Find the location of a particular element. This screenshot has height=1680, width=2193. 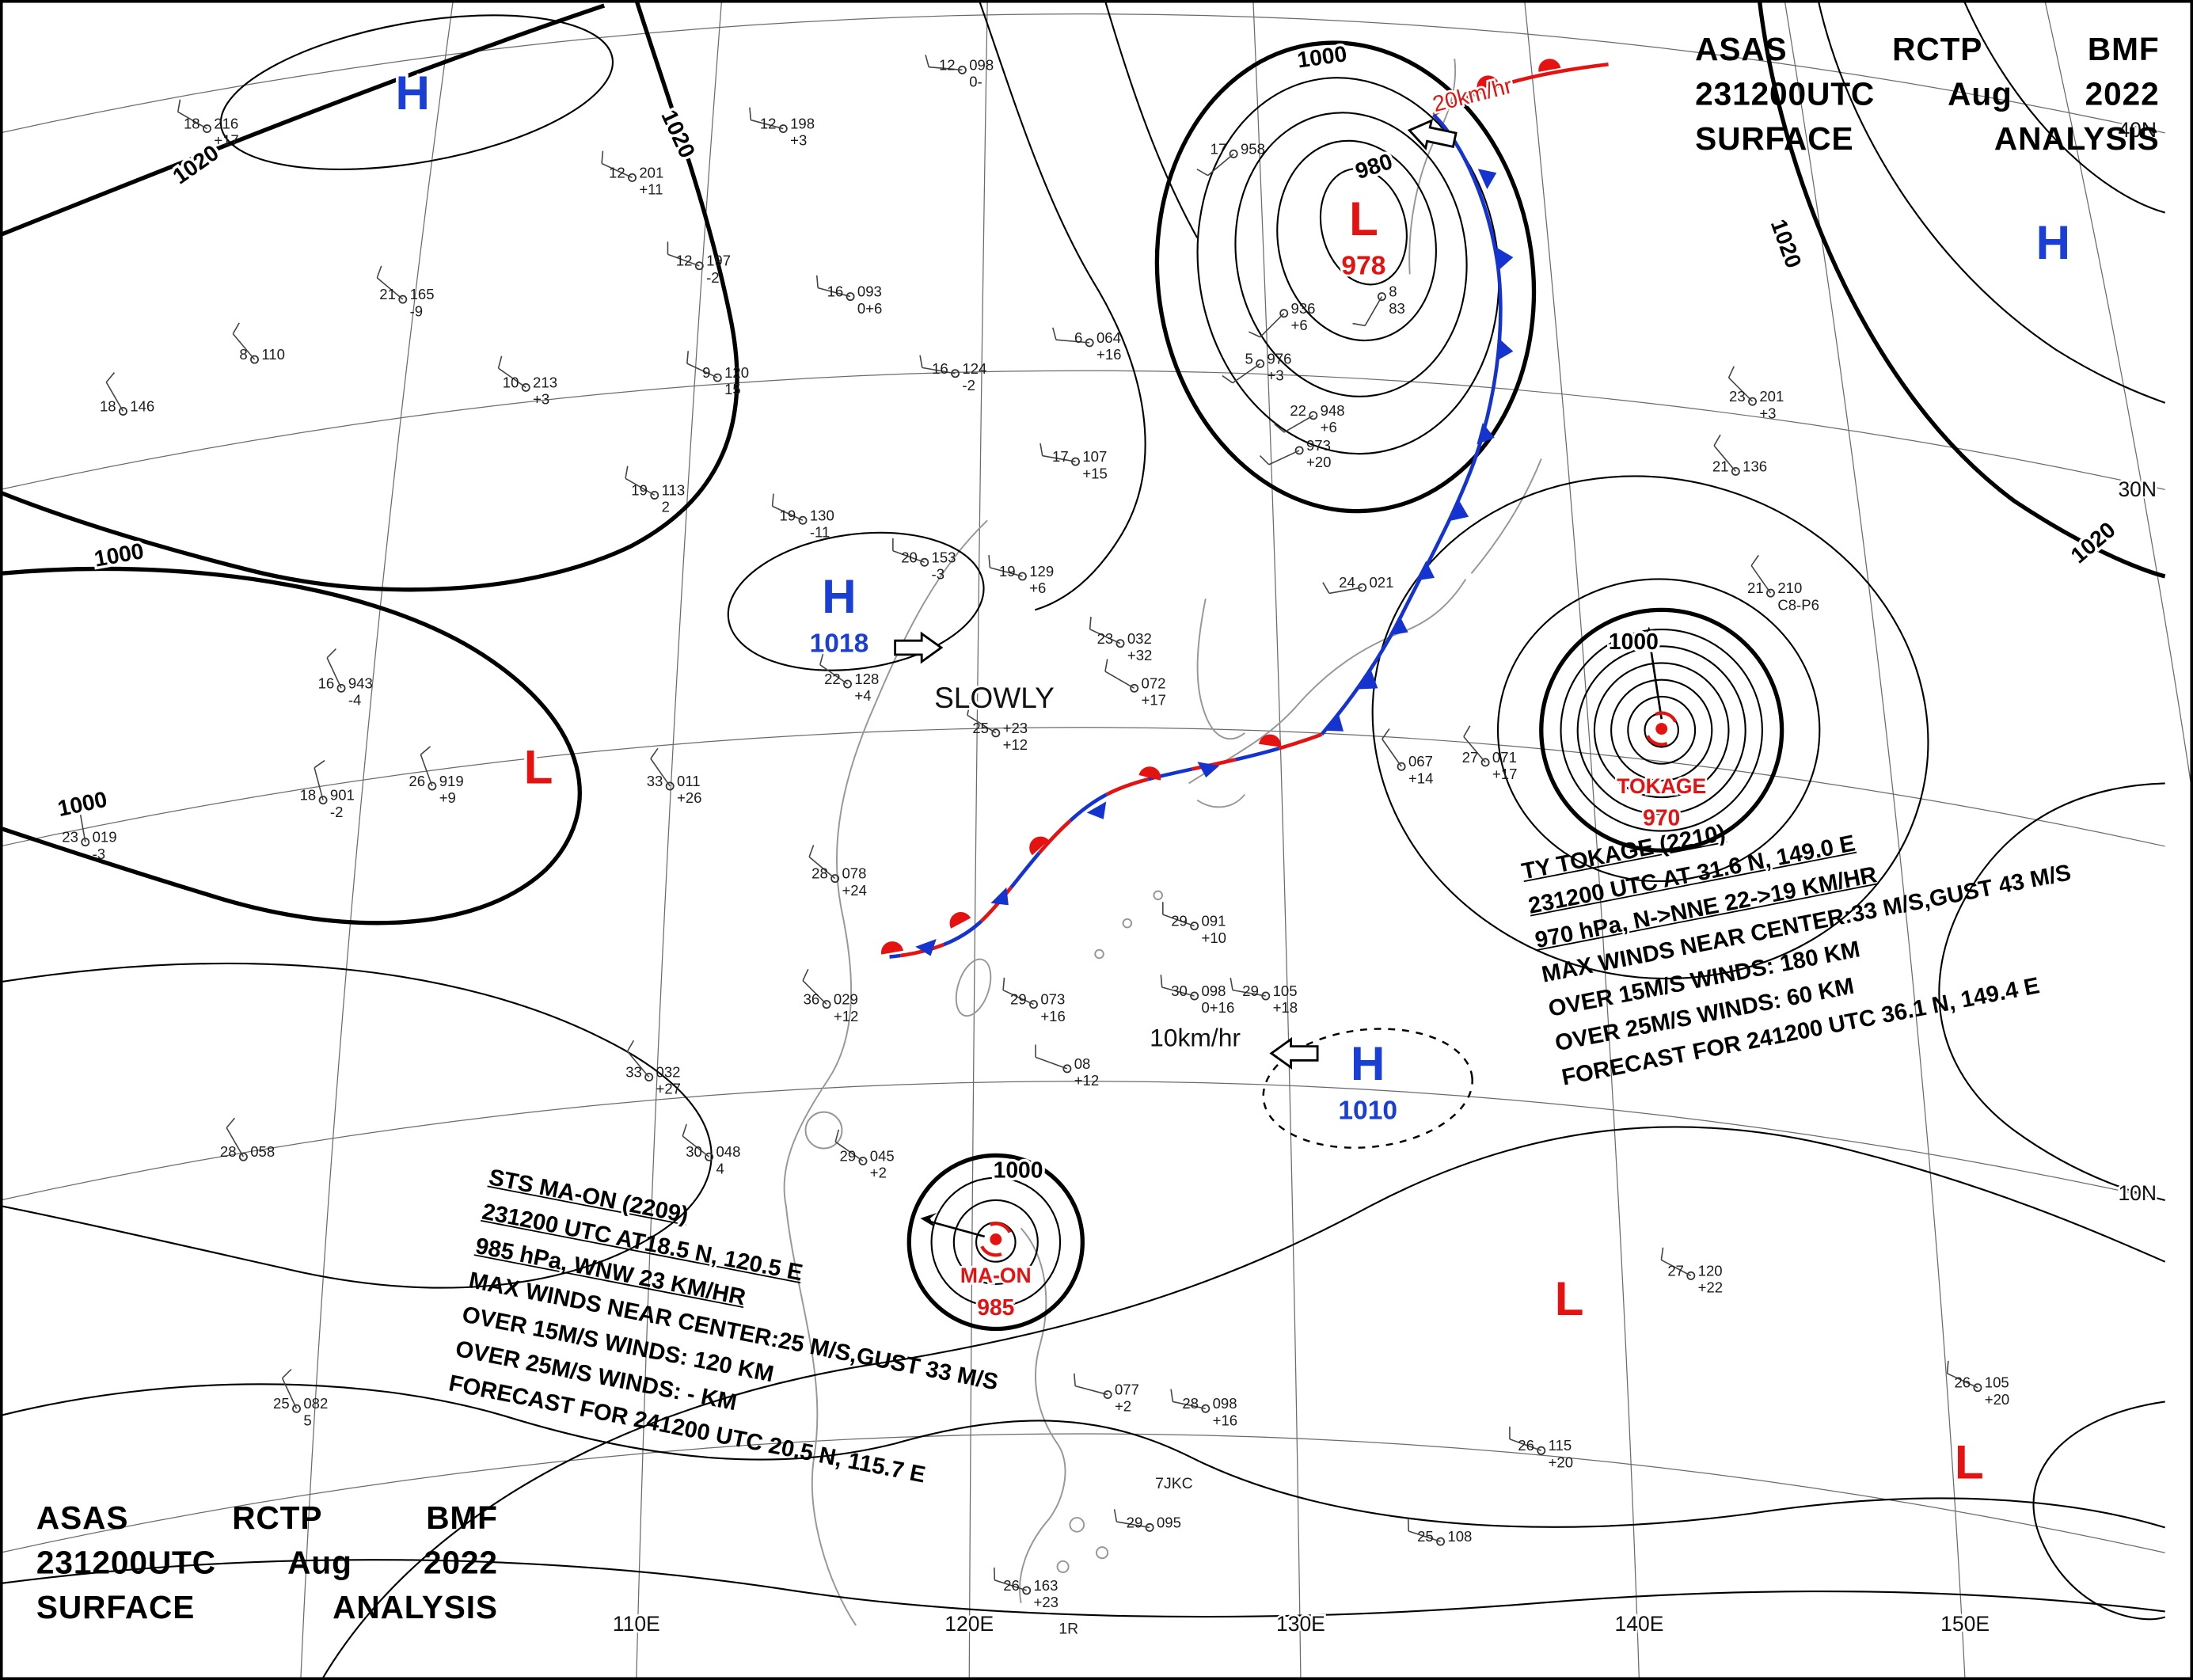

station-temp: 26 is located at coordinates (1962, 1382).